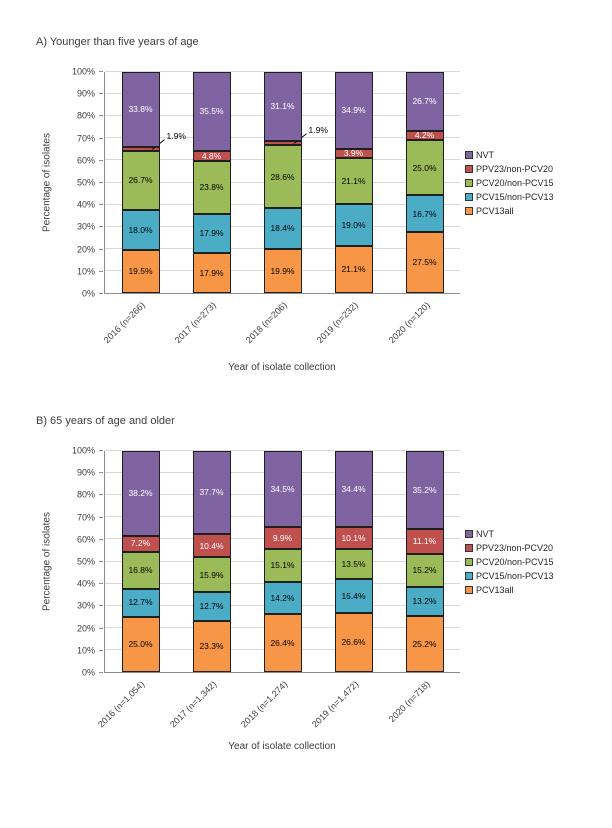  What do you see at coordinates (515, 576) in the screenshot?
I see `legend-label: PCV15/non-PCV13` at bounding box center [515, 576].